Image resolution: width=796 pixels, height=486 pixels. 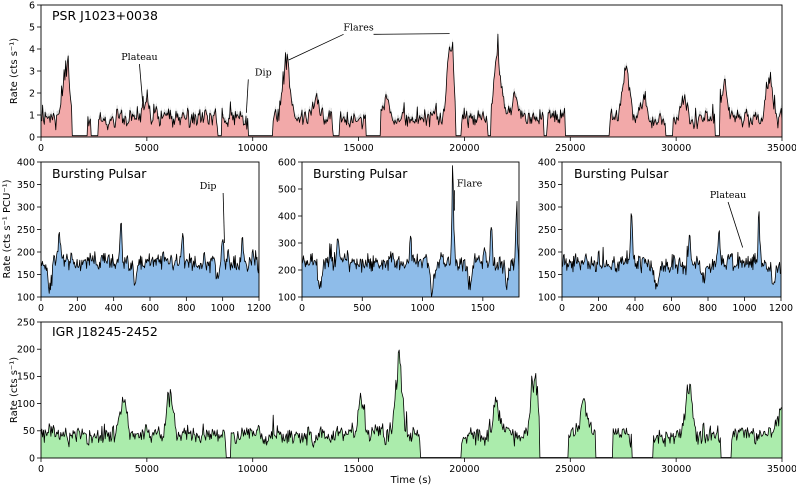 I want to click on psr-ylabel: Rate (cts s⁻¹), so click(x=14, y=71).